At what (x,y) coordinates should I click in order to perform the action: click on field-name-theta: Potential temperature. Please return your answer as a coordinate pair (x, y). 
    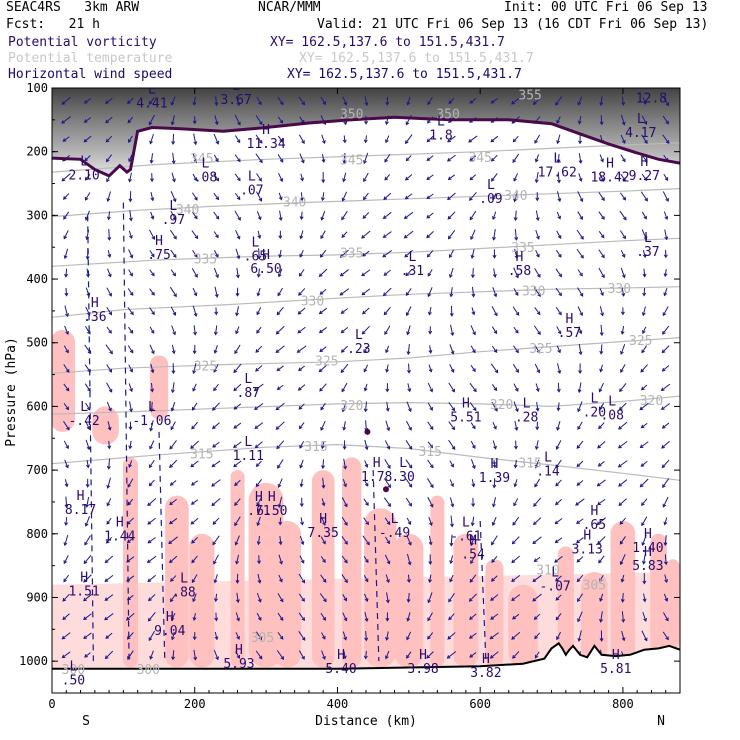
    Looking at the image, I should click on (90, 58).